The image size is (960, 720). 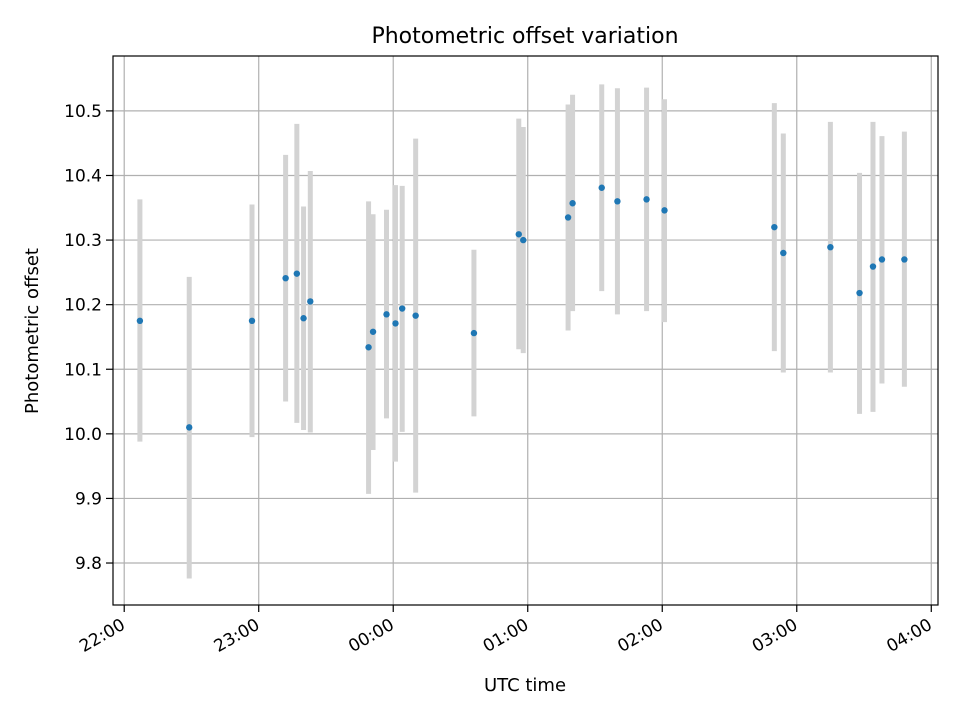 What do you see at coordinates (83, 176) in the screenshot?
I see `y-tick-label: 10.4` at bounding box center [83, 176].